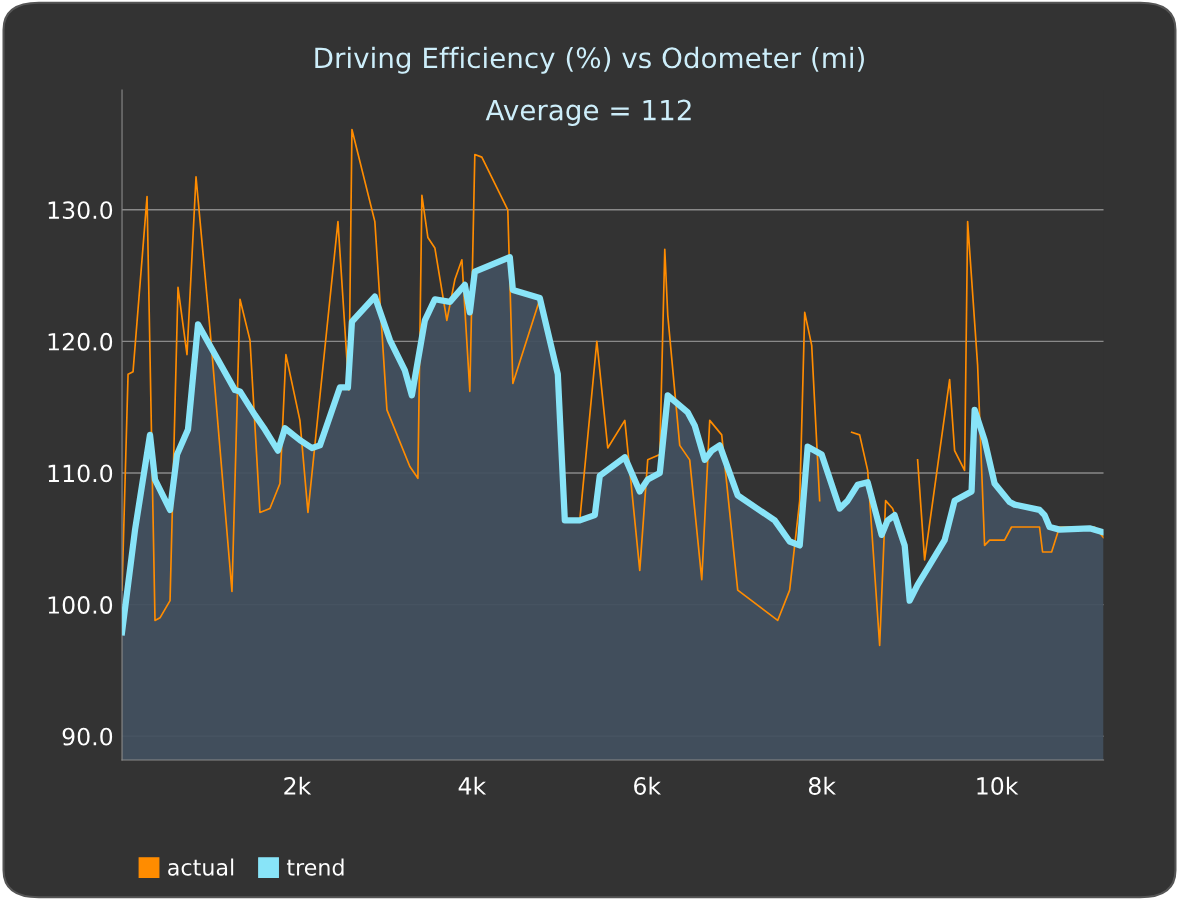  Describe the element at coordinates (80, 210) in the screenshot. I see `y-tick-label: 130.0` at that location.